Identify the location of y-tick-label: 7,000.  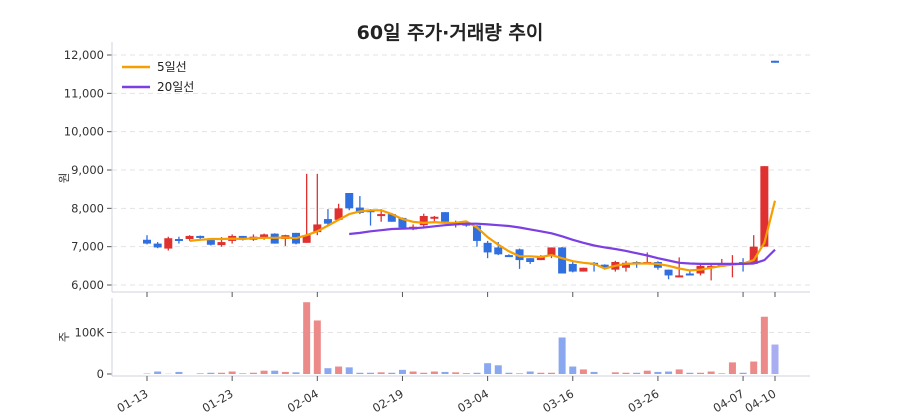
(87, 247).